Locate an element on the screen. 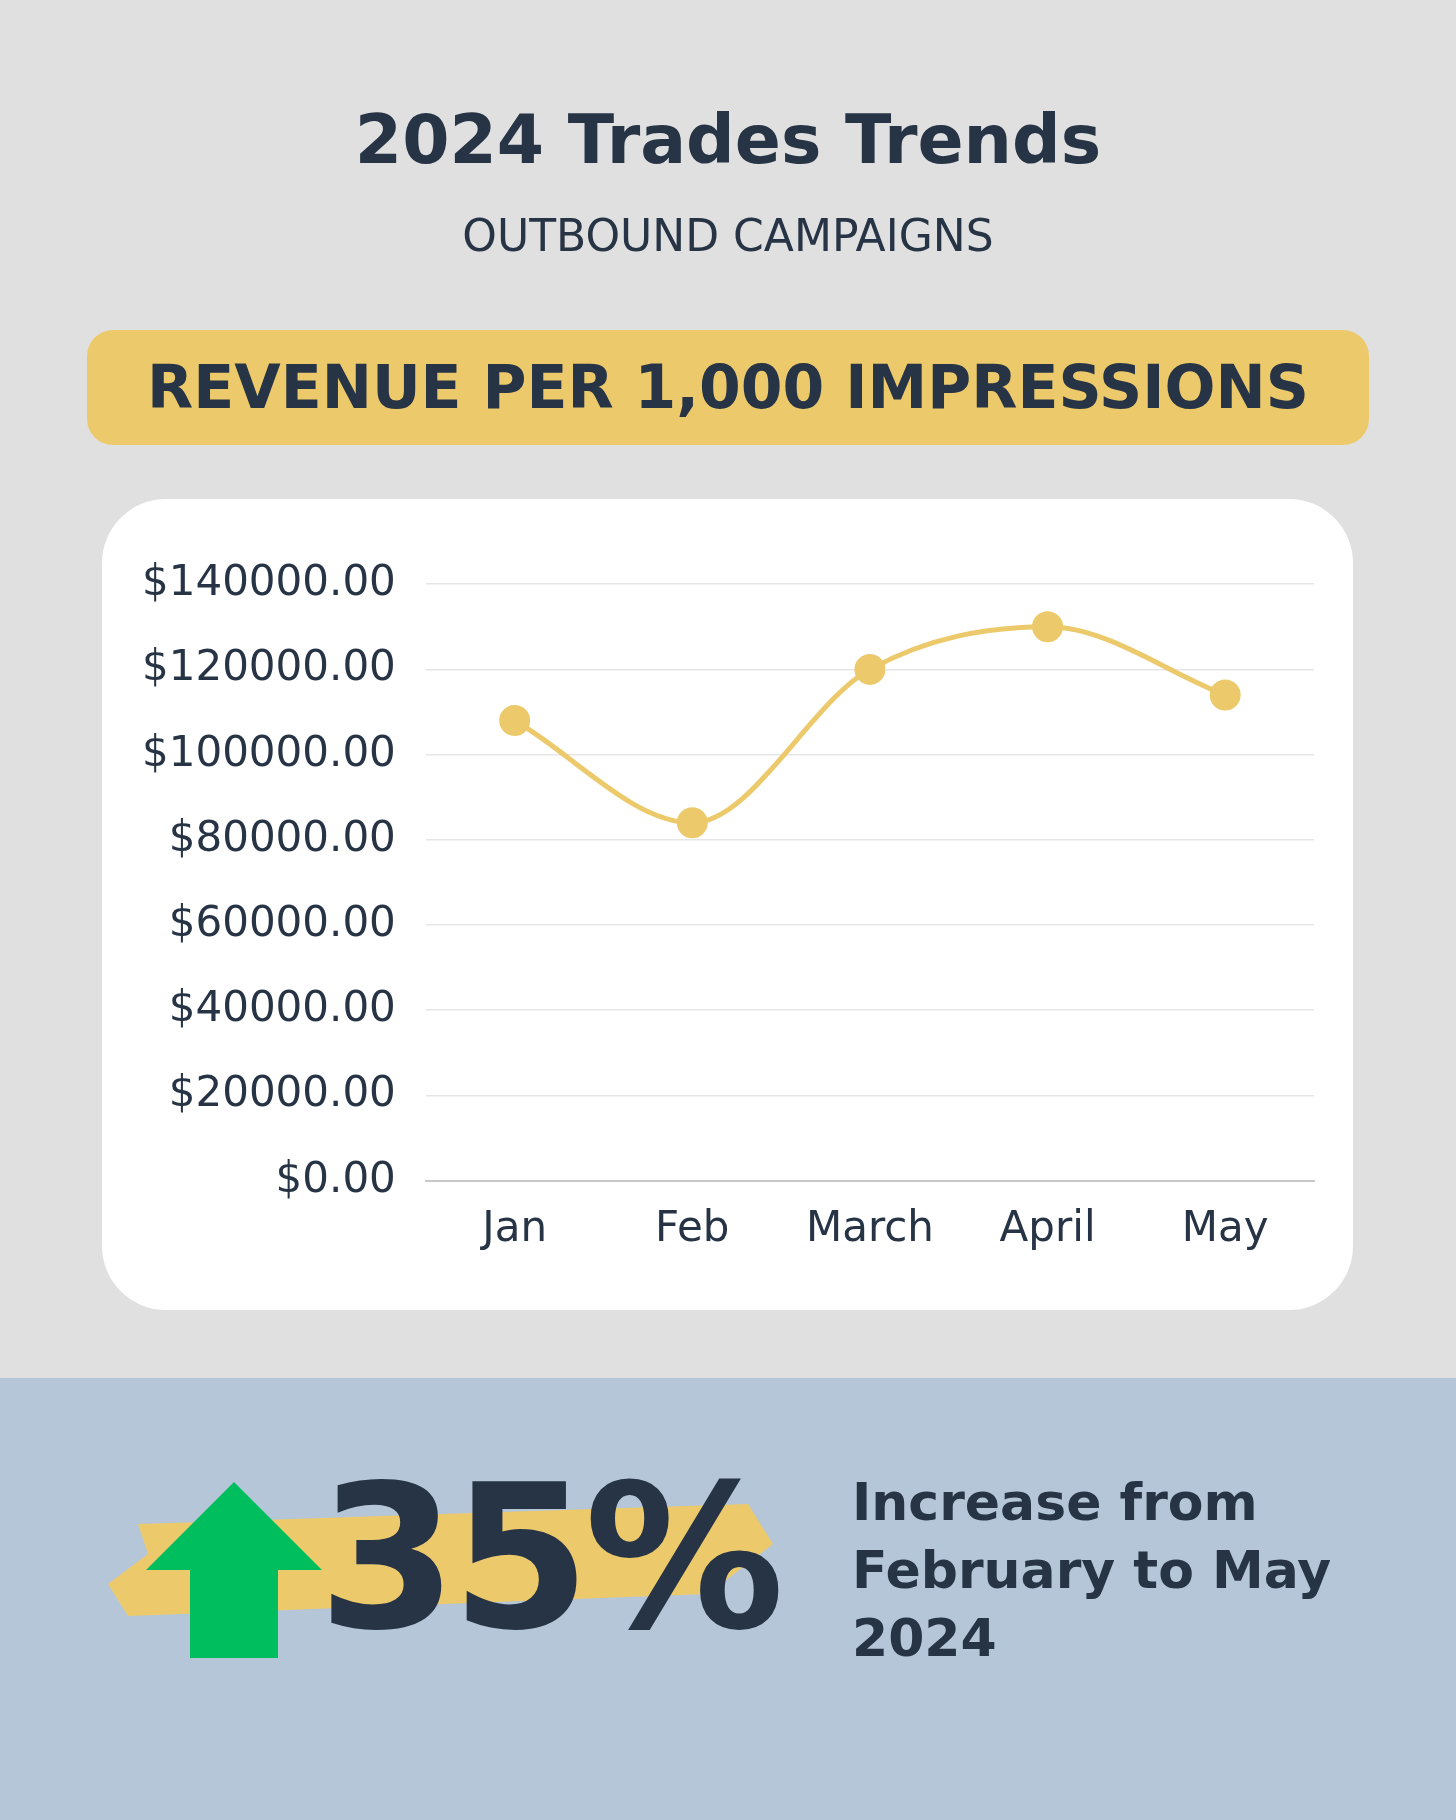 The image size is (1456, 1820). y-tick-label: $140000.00 is located at coordinates (268, 581).